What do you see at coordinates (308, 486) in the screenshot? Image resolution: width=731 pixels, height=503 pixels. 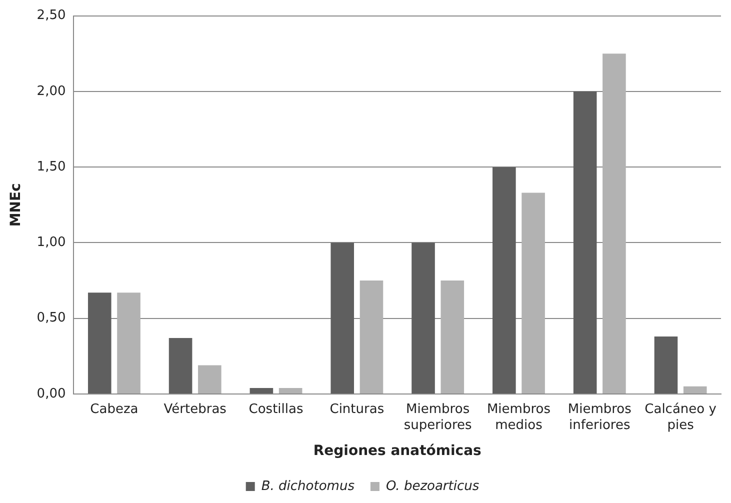 I see `legend-label: B. dichotomus` at bounding box center [308, 486].